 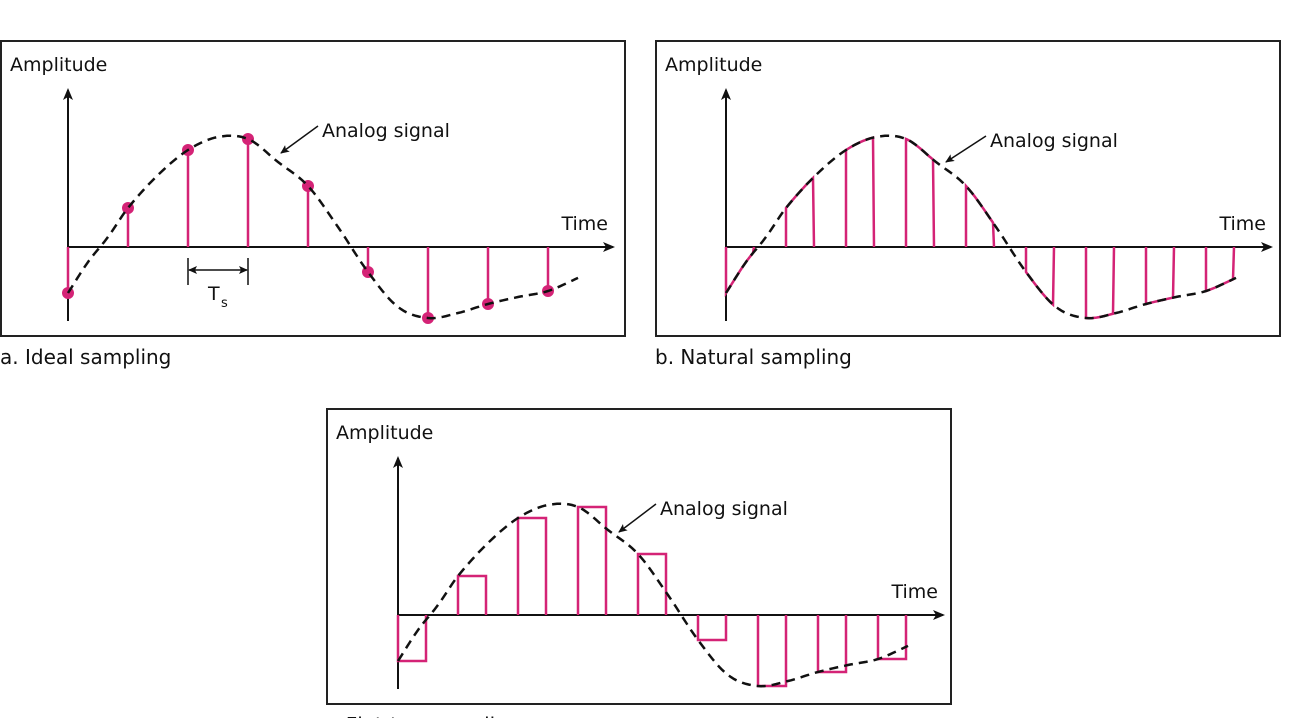 I want to click on panel-caption: b. Natural sampling, so click(x=753, y=357).